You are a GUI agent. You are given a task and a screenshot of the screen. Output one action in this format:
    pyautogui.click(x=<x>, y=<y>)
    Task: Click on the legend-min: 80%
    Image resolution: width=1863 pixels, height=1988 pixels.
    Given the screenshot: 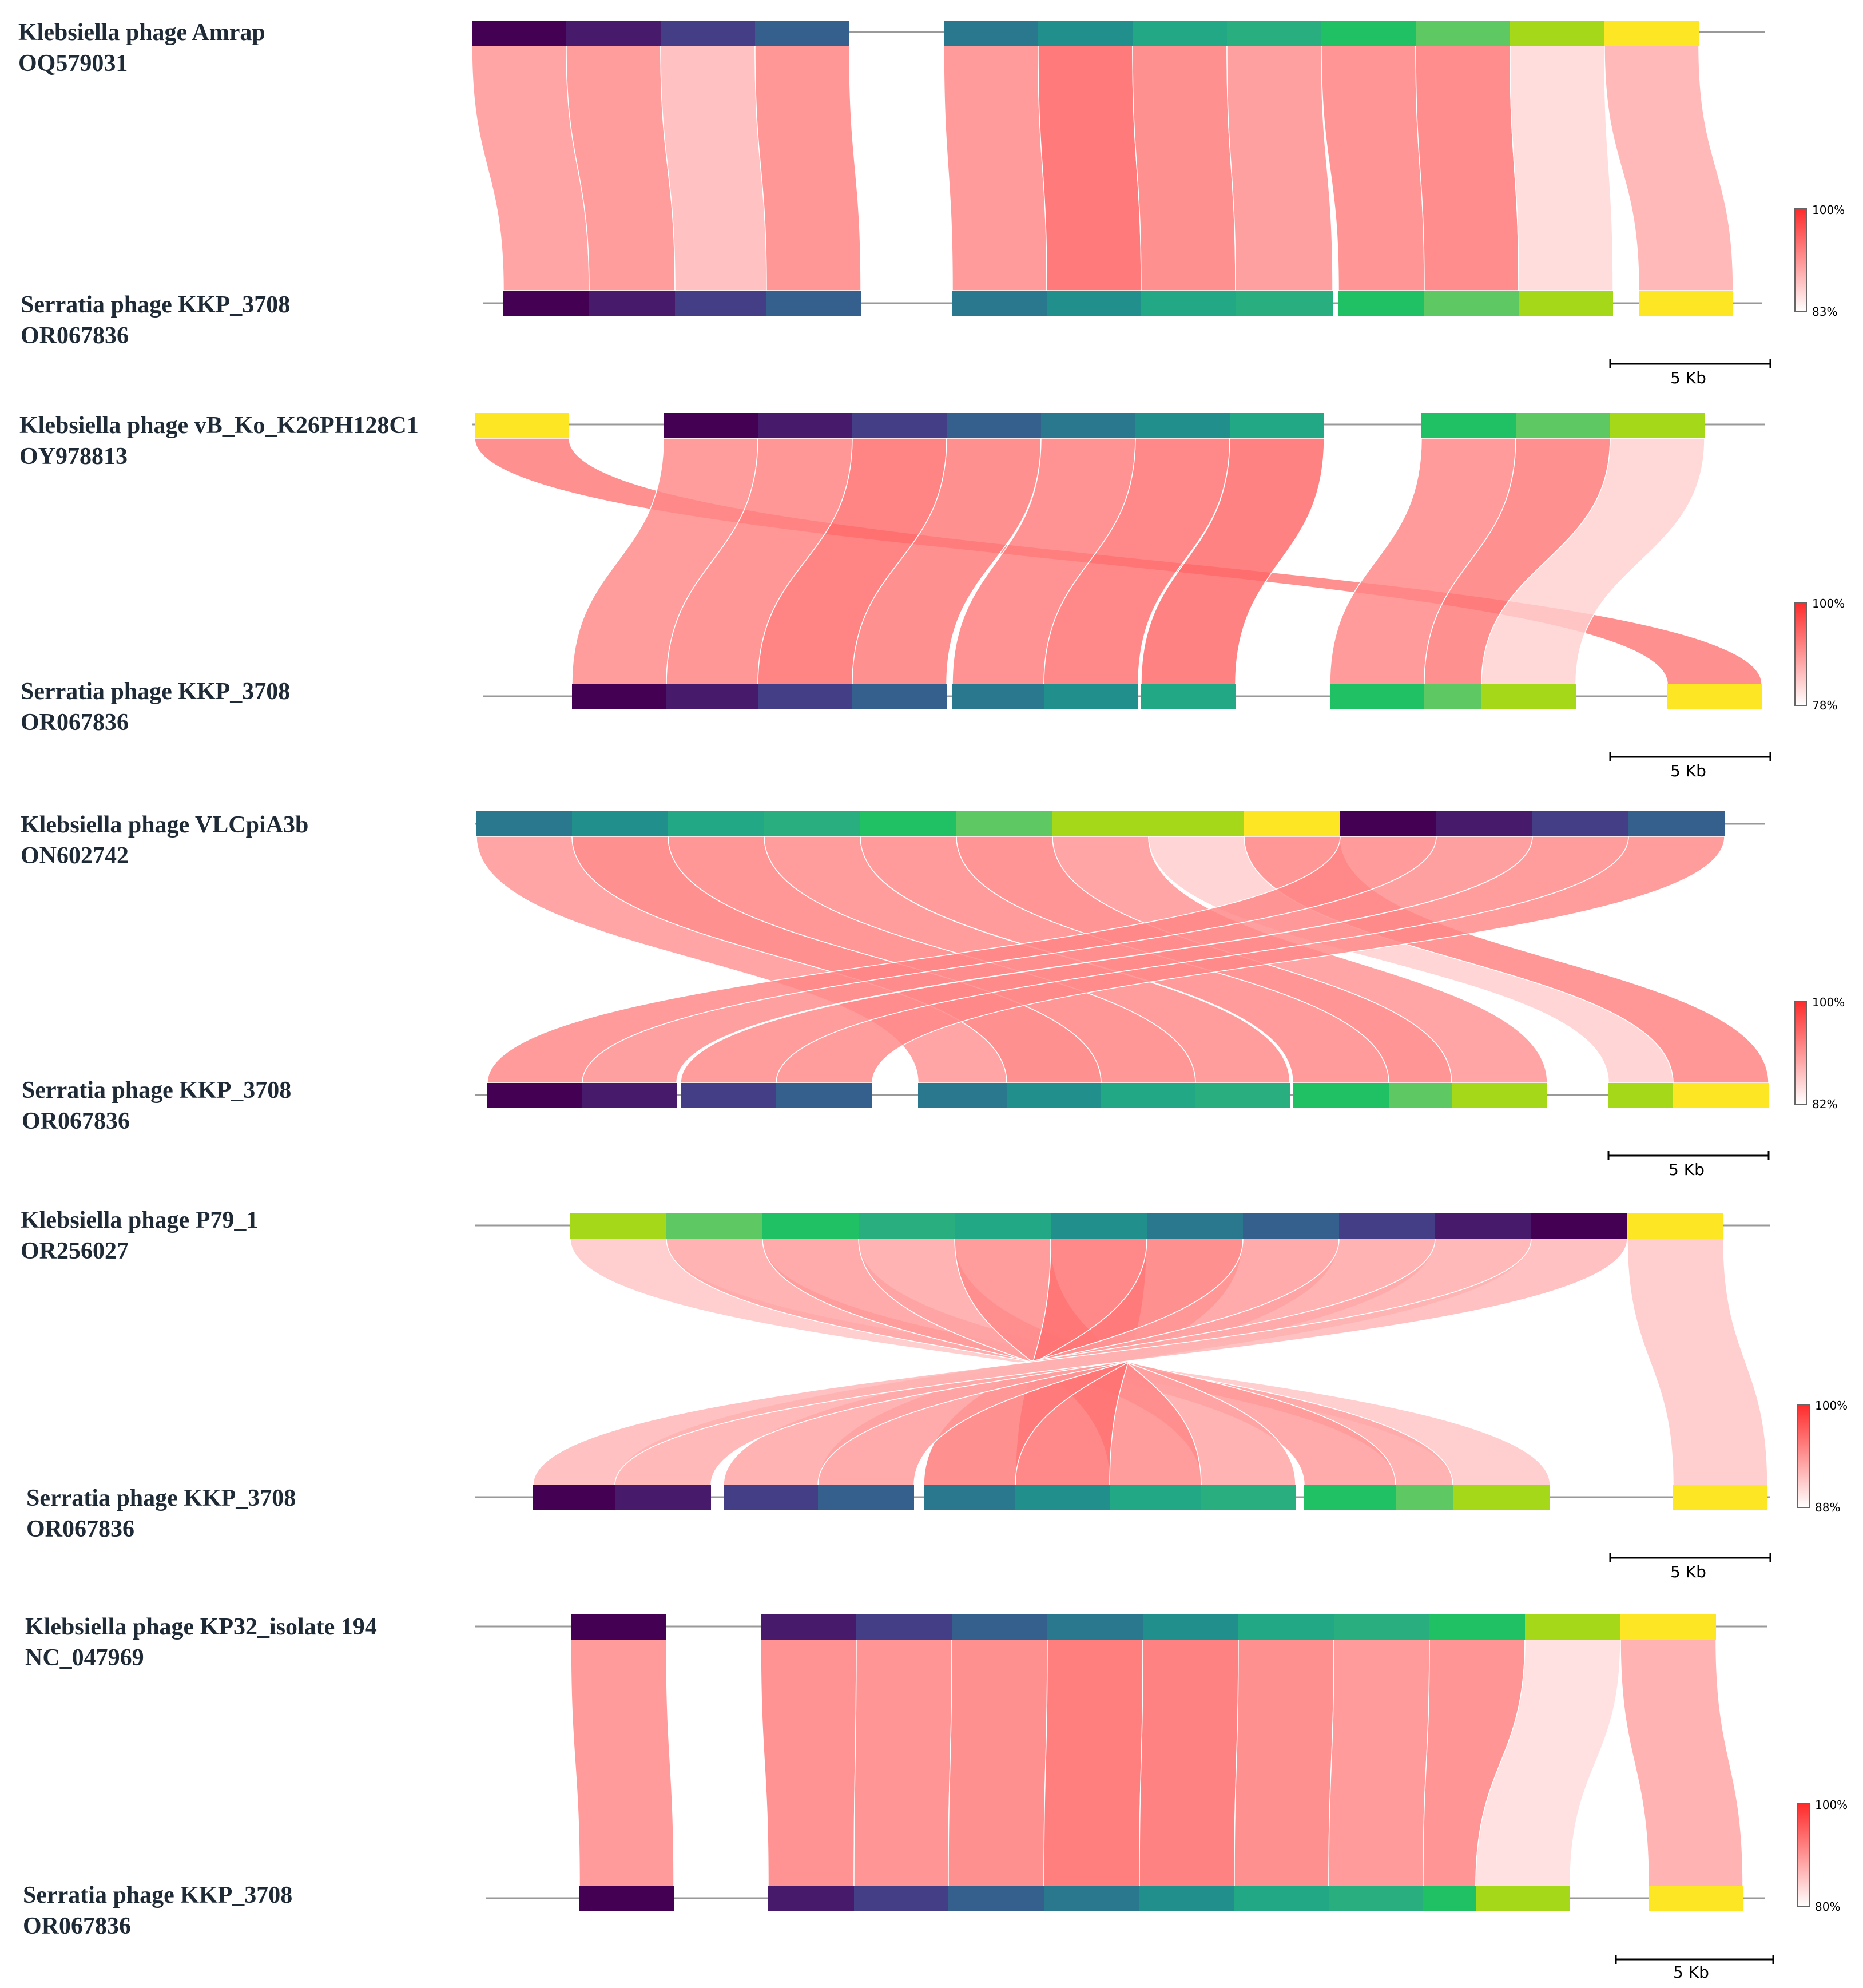 What is the action you would take?
    pyautogui.click(x=1827, y=1907)
    